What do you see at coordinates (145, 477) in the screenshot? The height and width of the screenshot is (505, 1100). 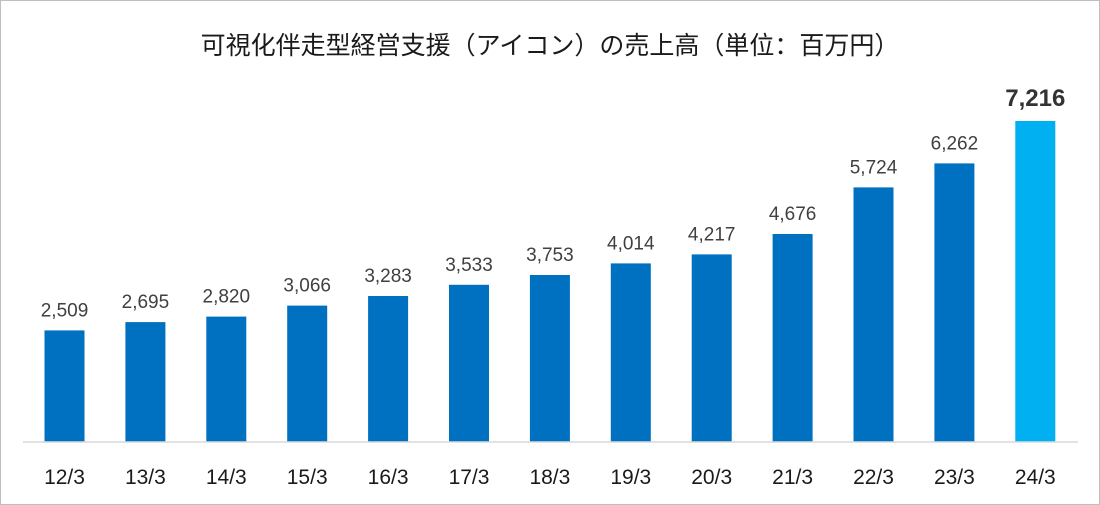 I see `x-tick-label-13/3: 13/3` at bounding box center [145, 477].